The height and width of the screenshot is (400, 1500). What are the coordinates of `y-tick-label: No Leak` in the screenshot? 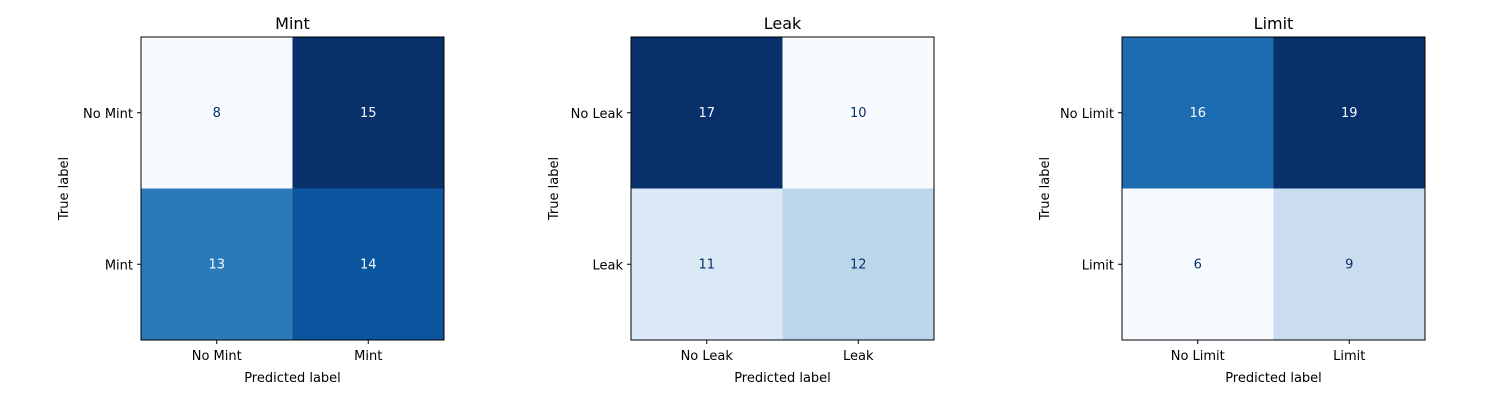 It's located at (597, 114).